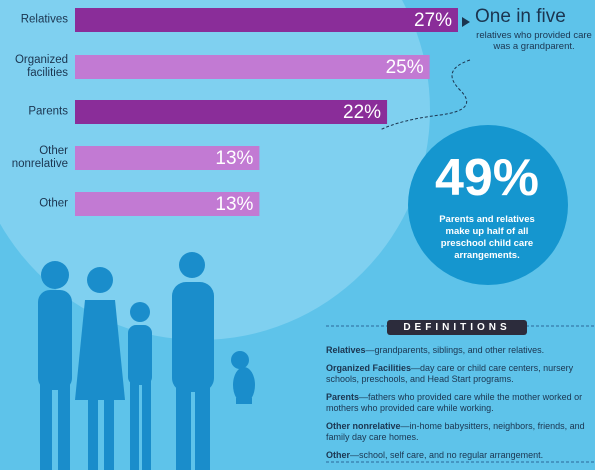 This screenshot has width=595, height=470. Describe the element at coordinates (39, 157) in the screenshot. I see `category-label: Other nonrelative` at that location.